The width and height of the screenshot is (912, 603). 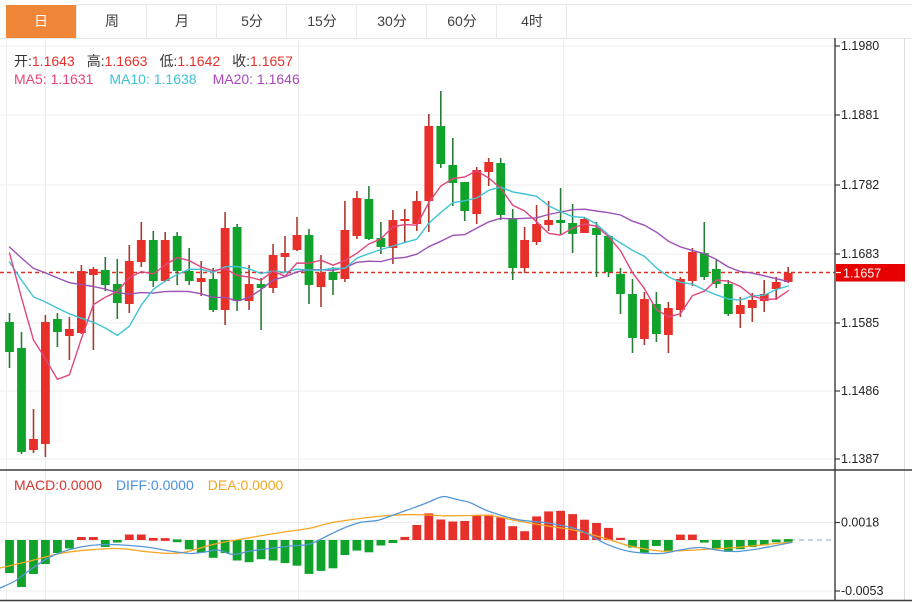 I want to click on svg-text: 1.1657, so click(x=862, y=273).